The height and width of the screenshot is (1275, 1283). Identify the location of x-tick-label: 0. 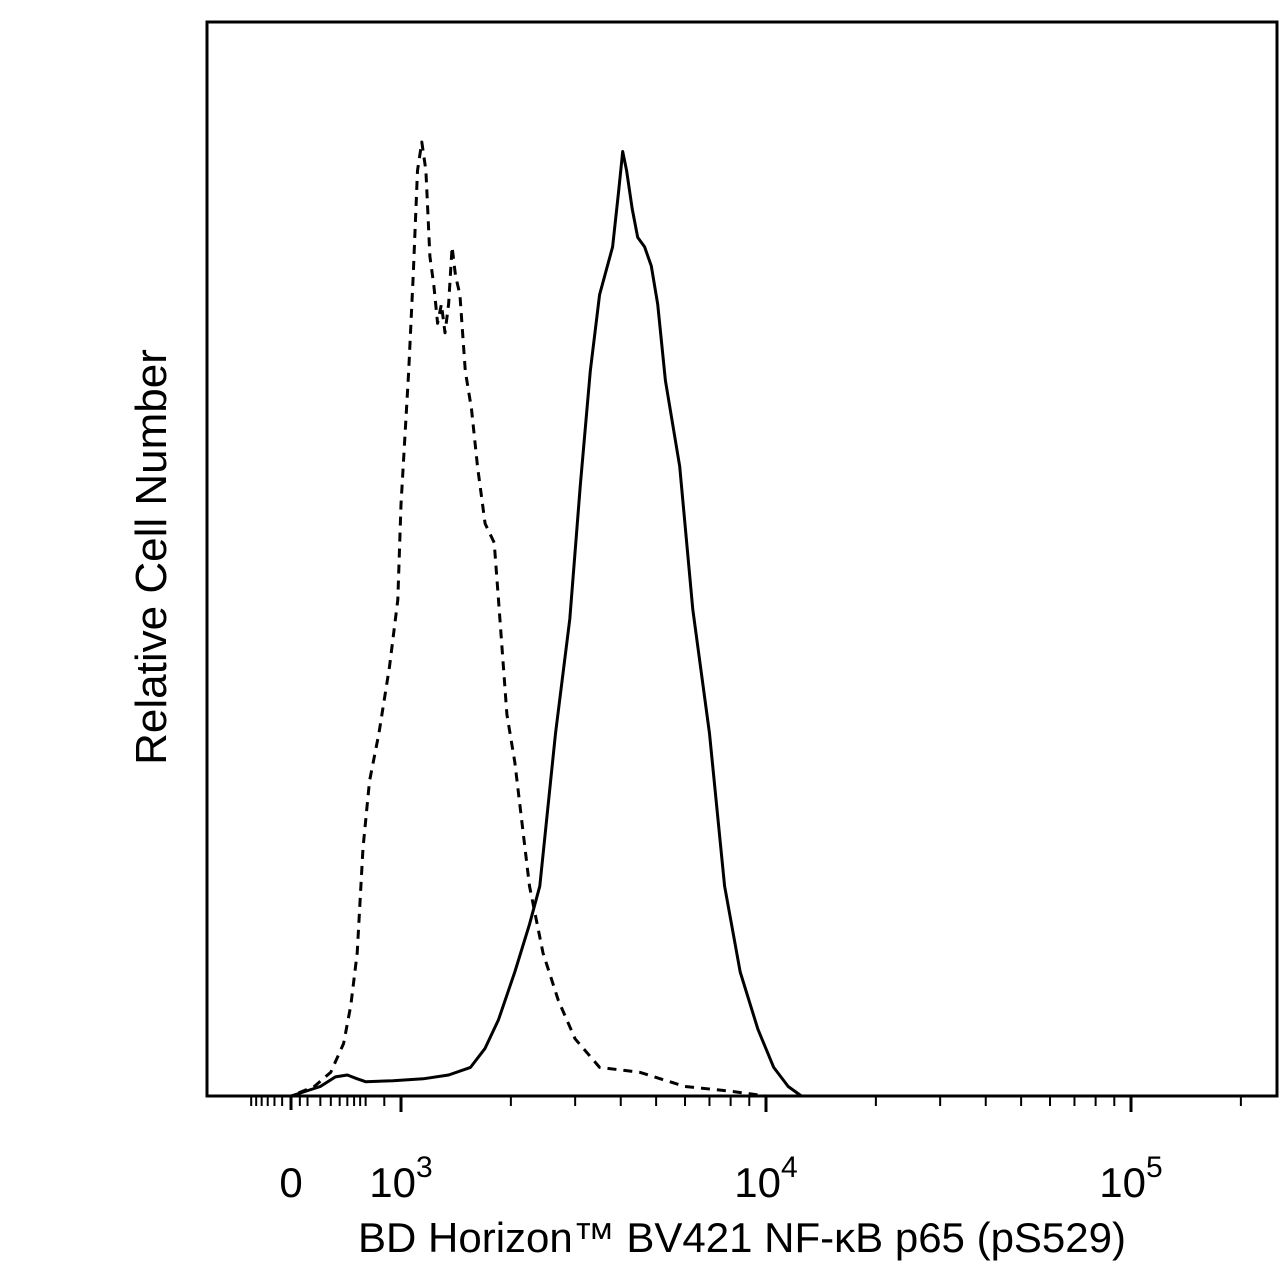
(290, 1182).